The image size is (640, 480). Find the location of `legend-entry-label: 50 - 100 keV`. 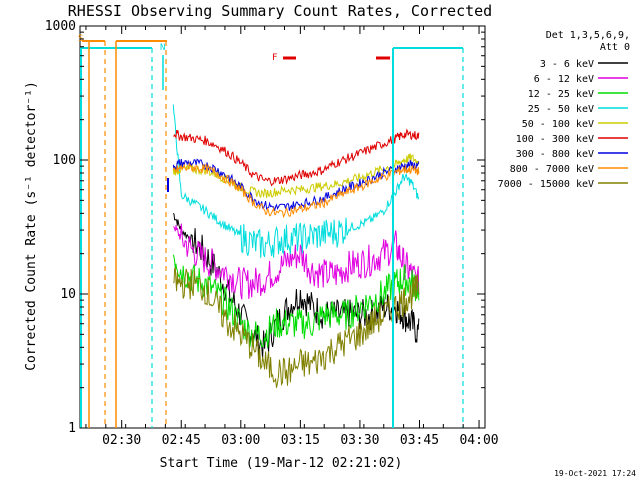

legend-entry-label: 50 - 100 keV is located at coordinates (558, 124).